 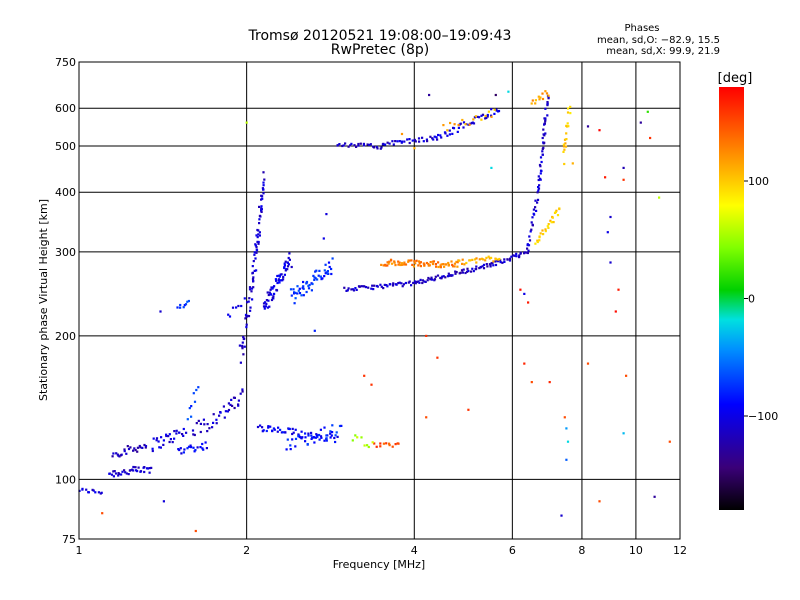 I want to click on colorbar-tick-label: −100, so click(x=763, y=416).